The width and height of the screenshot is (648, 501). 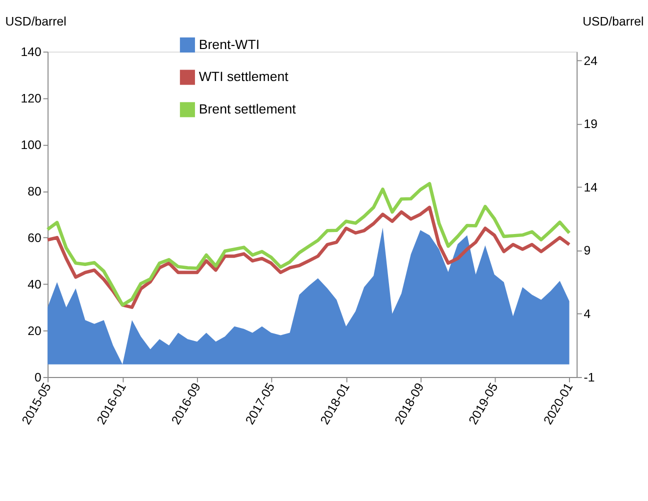 I want to click on y2-tick-label: -1, so click(x=589, y=377).